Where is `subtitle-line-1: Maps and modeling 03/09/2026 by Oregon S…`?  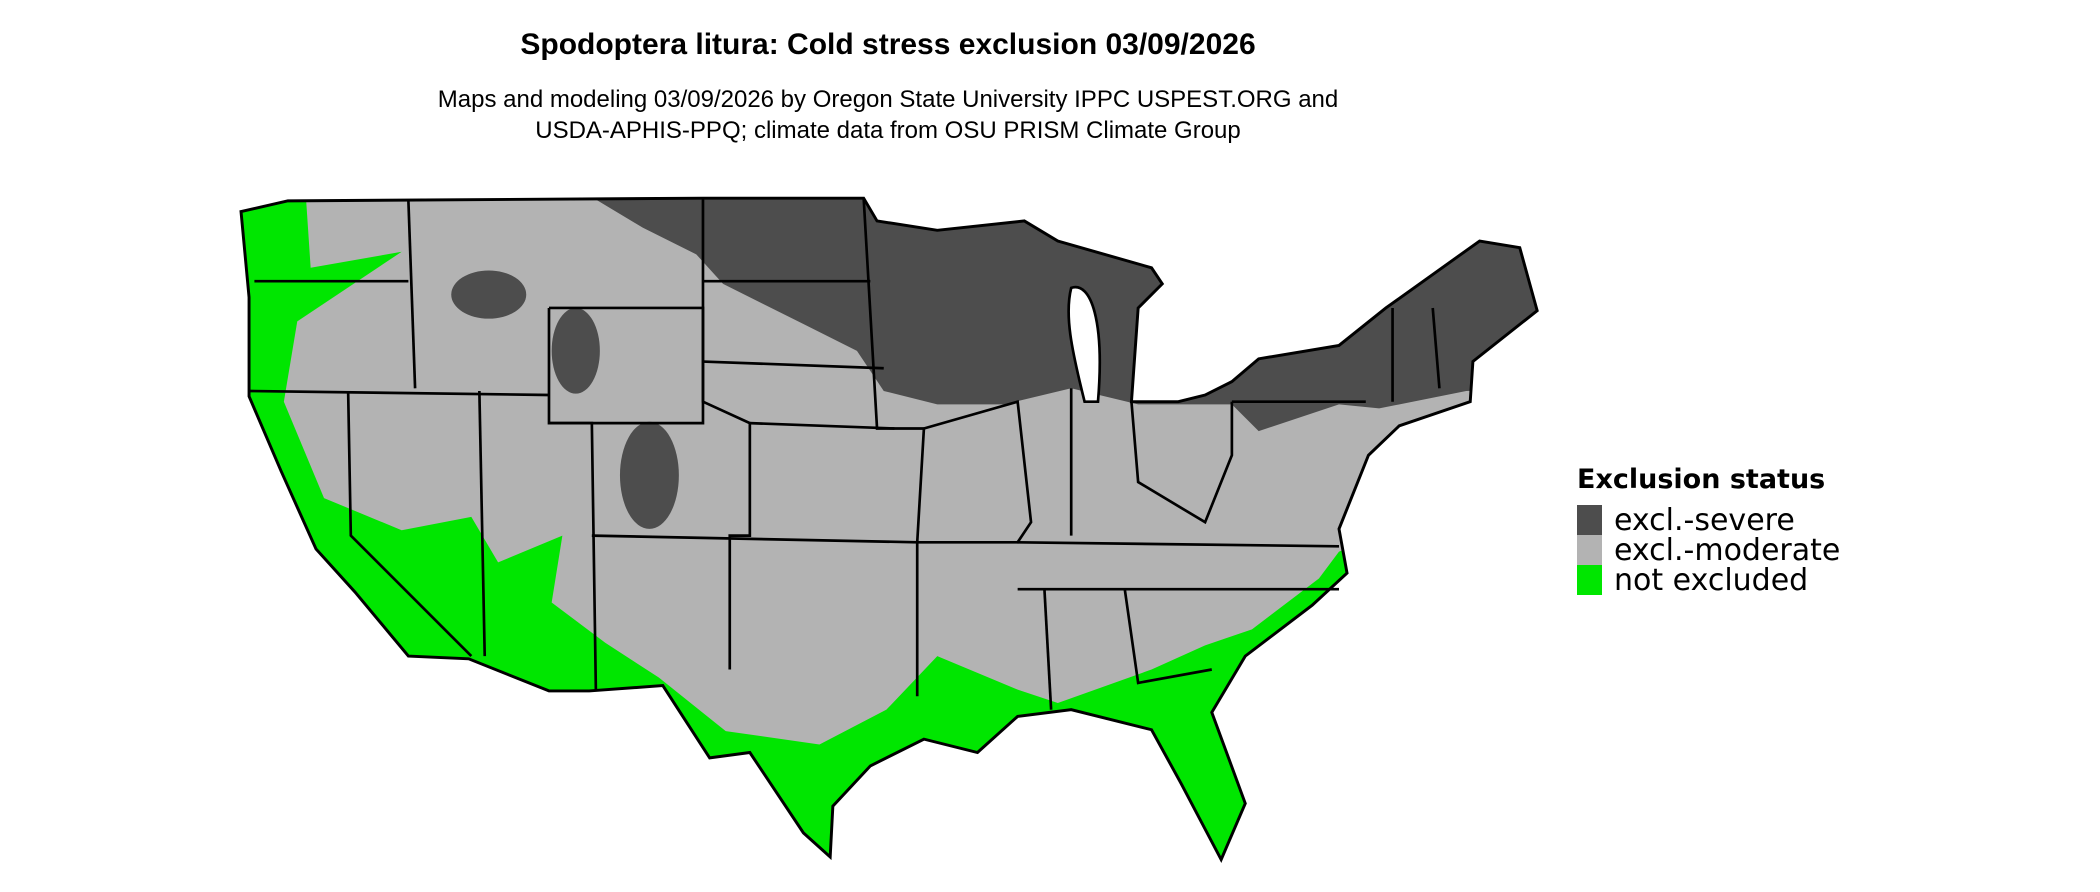 subtitle-line-1: Maps and modeling 03/09/2026 by Oregon S… is located at coordinates (888, 99).